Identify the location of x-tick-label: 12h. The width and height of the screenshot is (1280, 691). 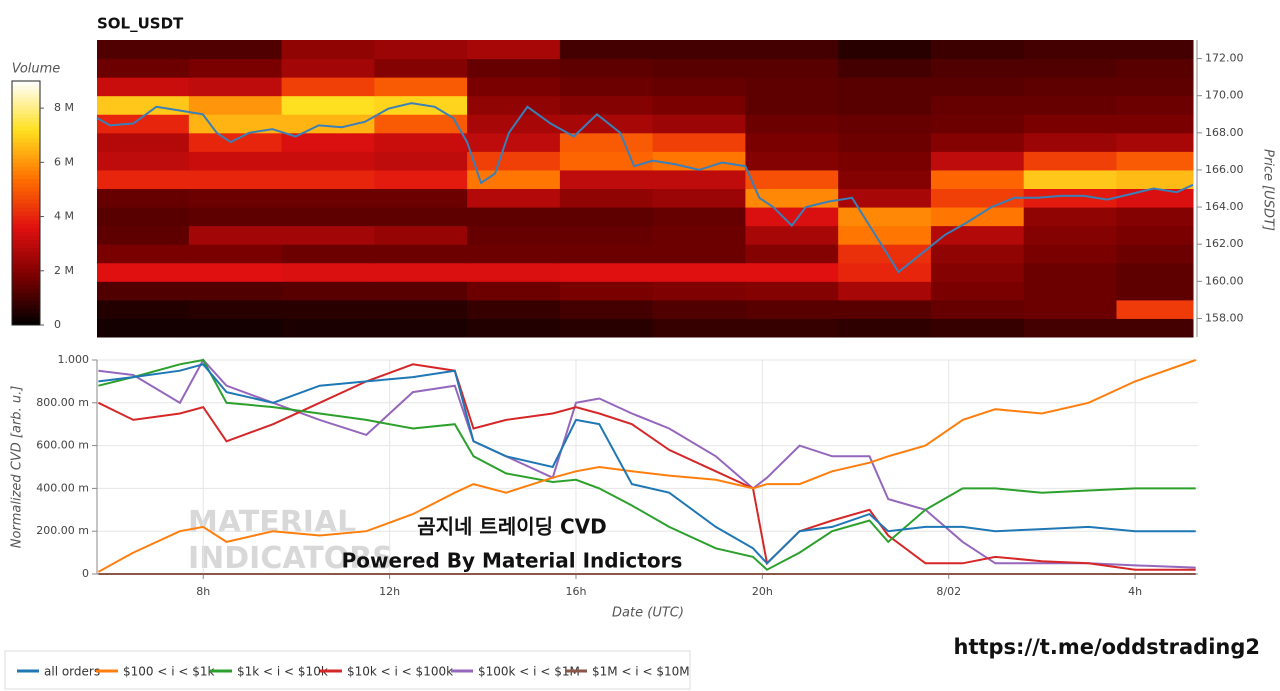
(389, 591).